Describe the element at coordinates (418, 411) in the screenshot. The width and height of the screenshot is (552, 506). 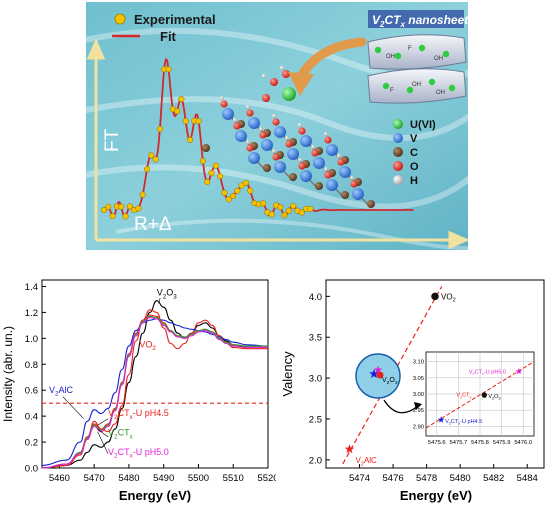
I see `inset-y-tick-label: 2.95` at that location.